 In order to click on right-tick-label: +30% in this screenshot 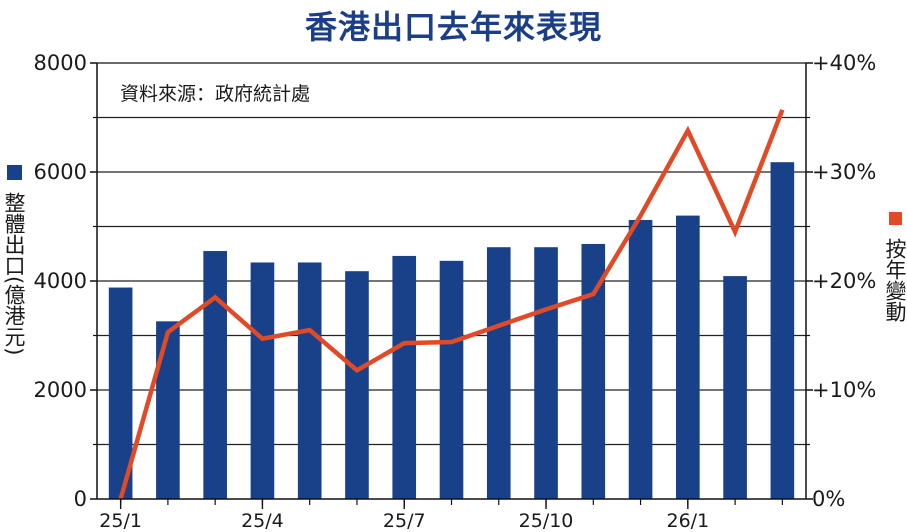, I will do `click(844, 172)`.